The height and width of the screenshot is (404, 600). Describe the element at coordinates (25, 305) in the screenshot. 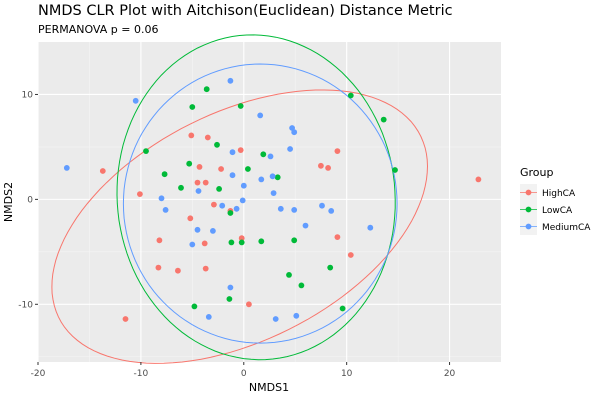

I see `y-tick-label: -10` at that location.